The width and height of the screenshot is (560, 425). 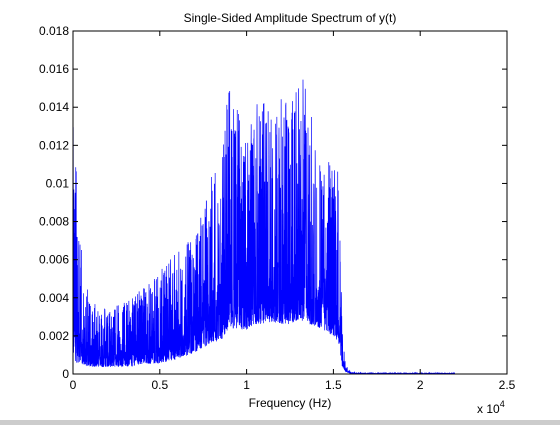 I want to click on x-tick-label: 2.5, so click(x=507, y=385).